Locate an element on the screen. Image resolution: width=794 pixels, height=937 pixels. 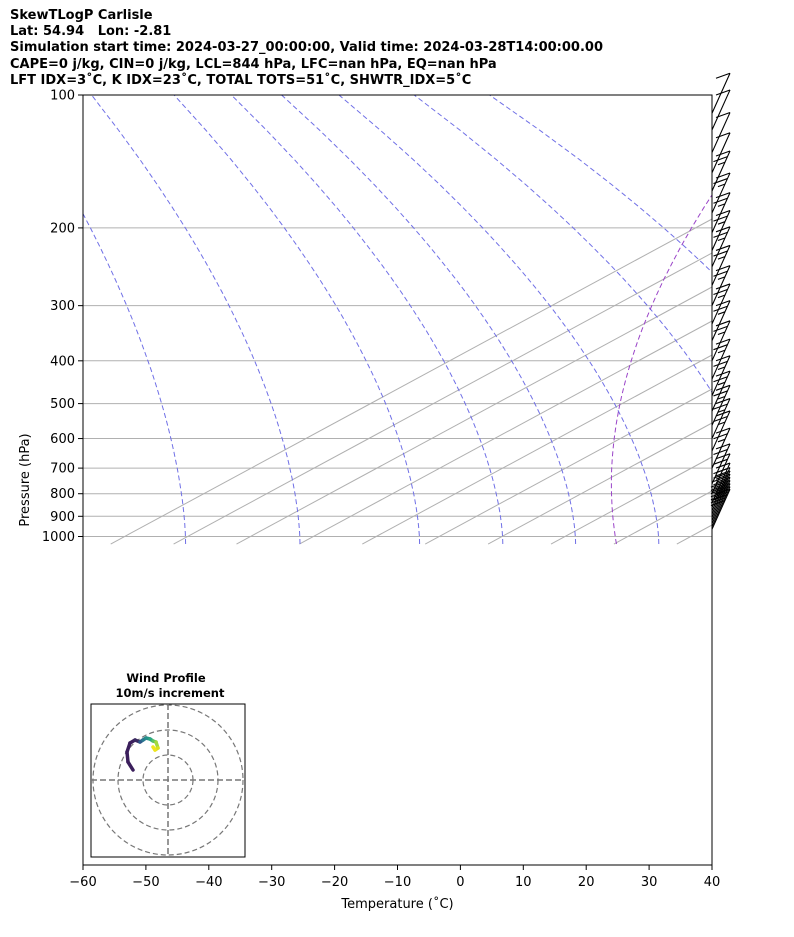
x-tick-label: −20 is located at coordinates (334, 882).